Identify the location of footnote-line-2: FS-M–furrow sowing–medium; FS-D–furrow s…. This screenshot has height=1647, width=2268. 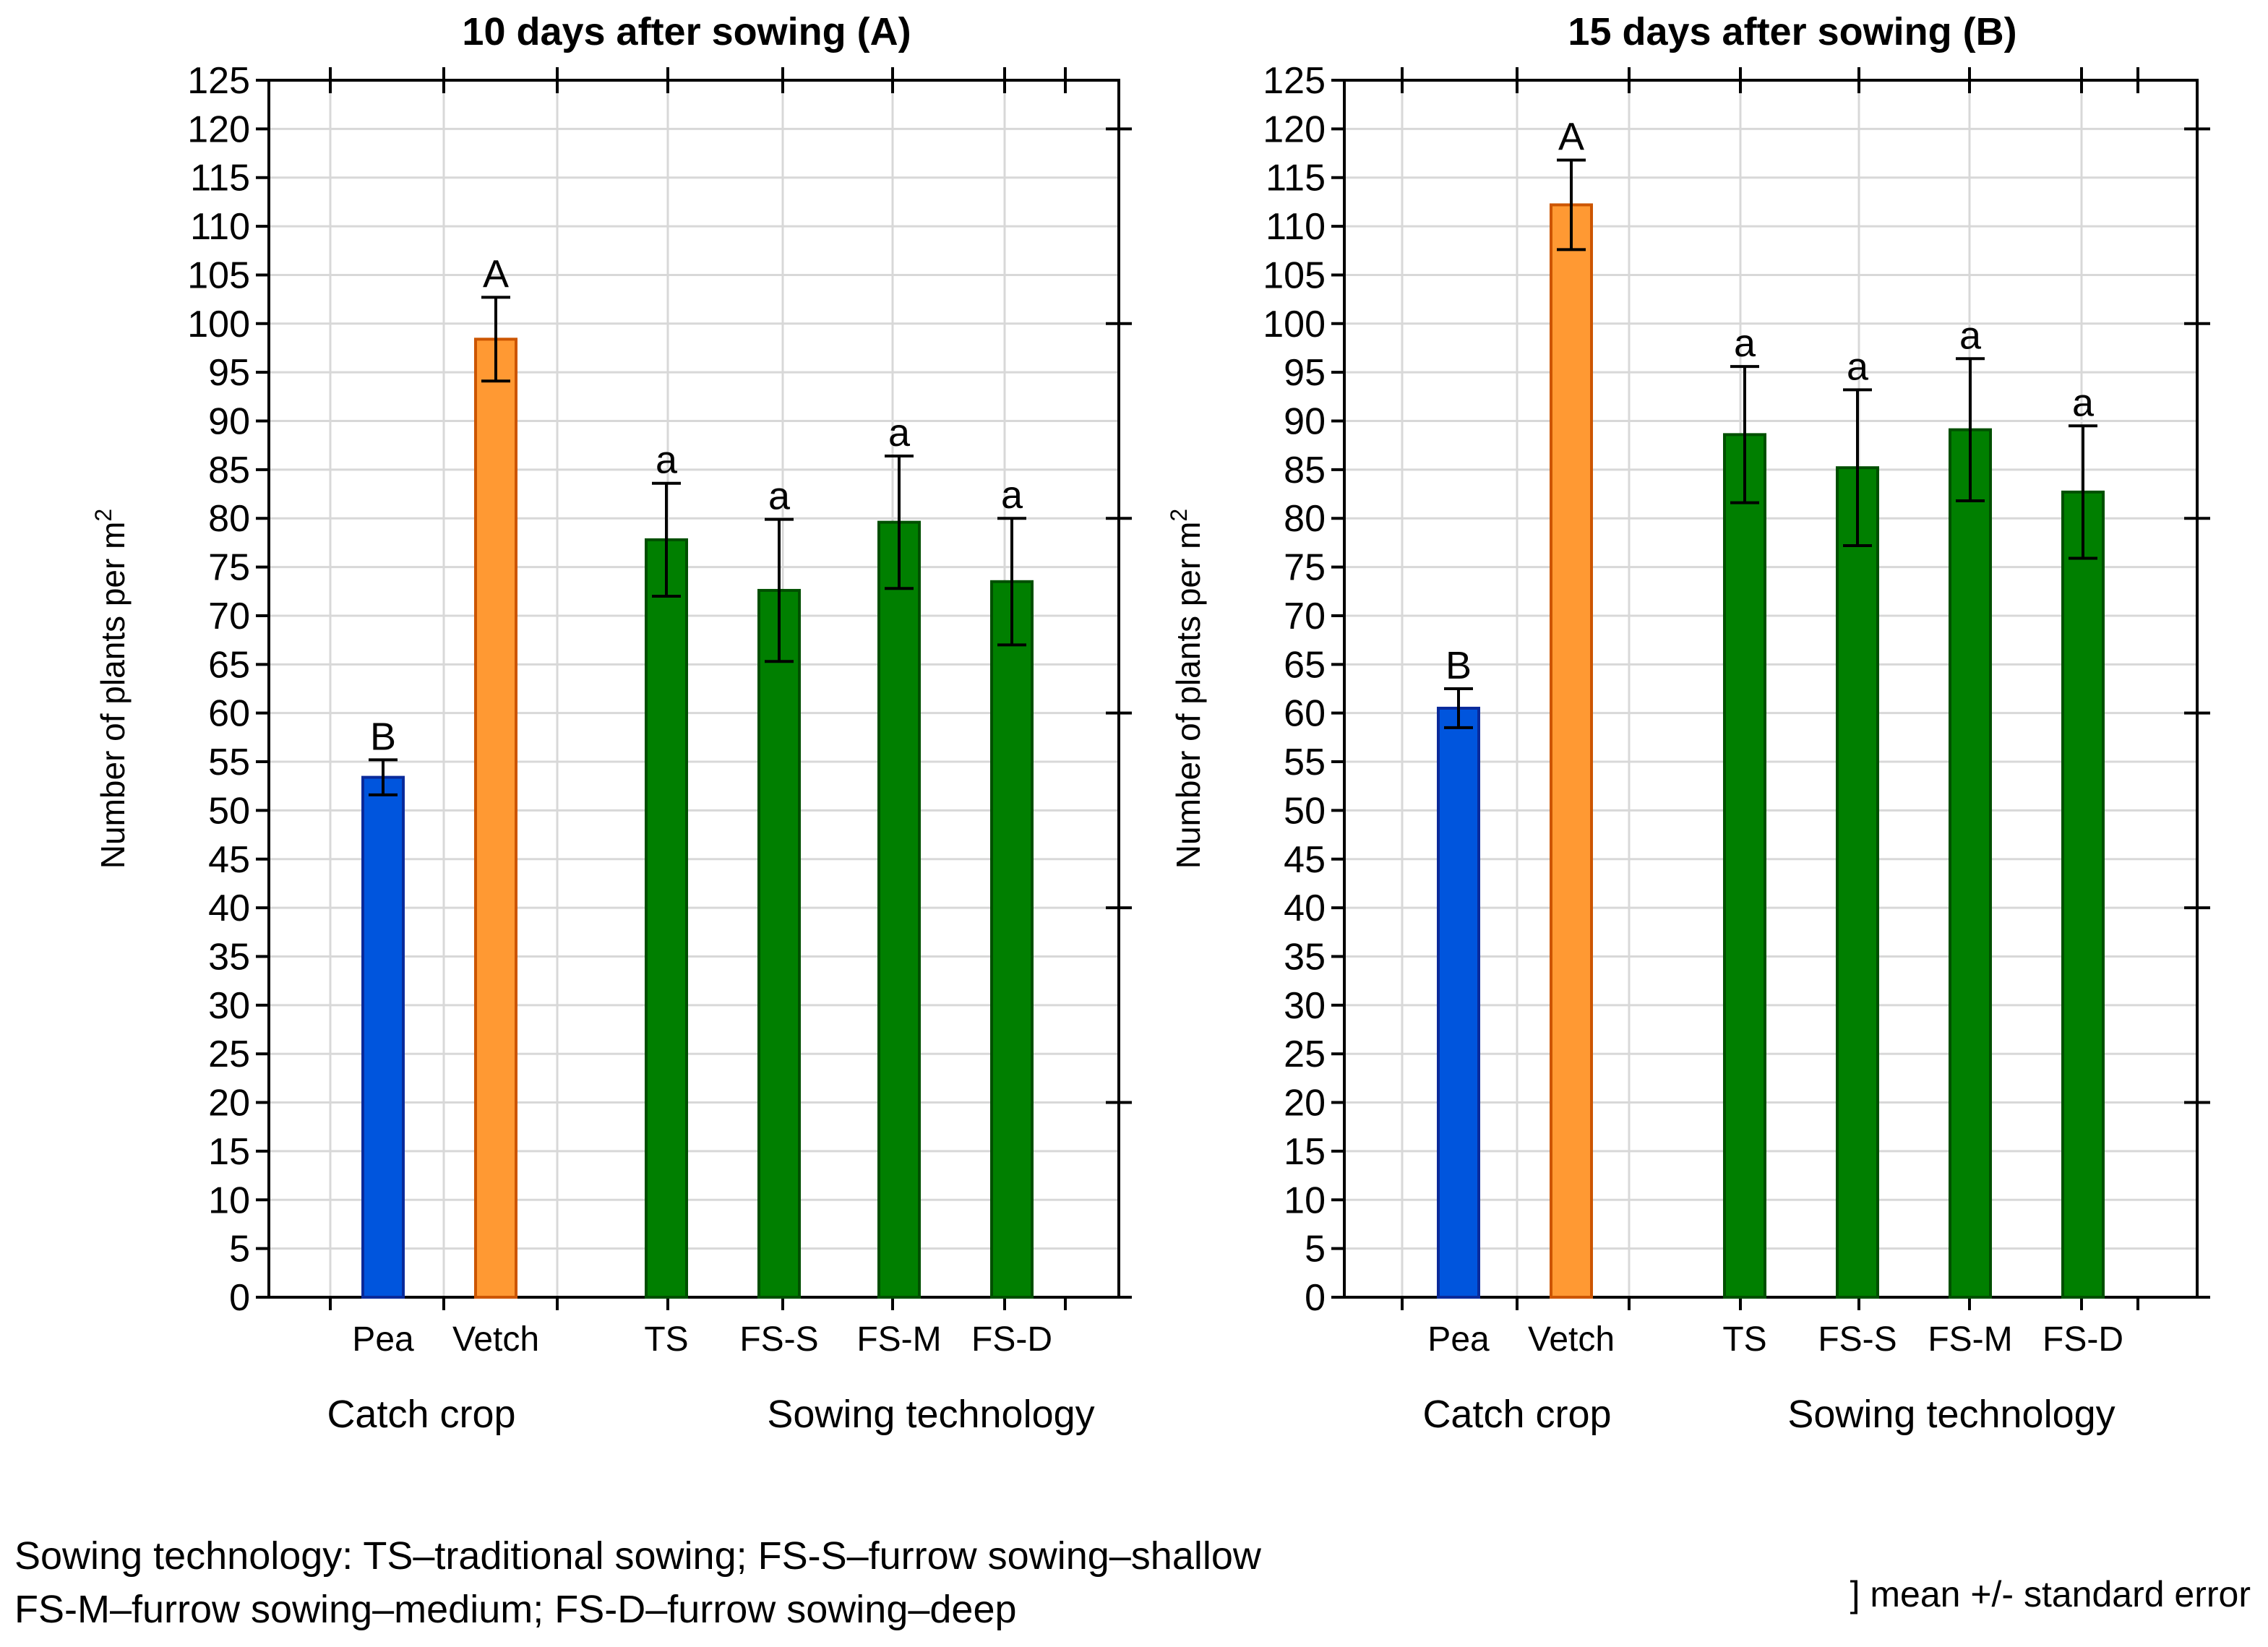
(515, 1609).